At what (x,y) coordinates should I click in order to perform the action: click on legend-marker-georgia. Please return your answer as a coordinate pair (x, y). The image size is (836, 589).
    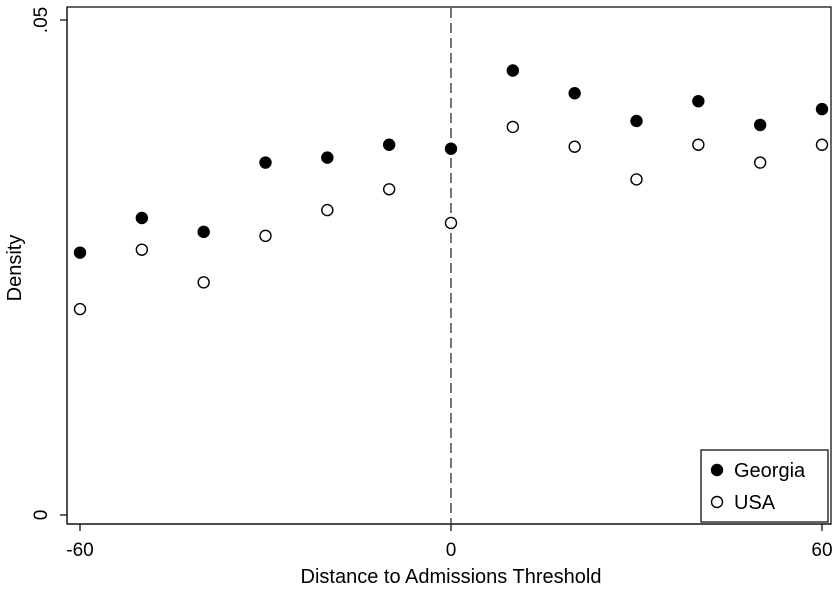
    Looking at the image, I should click on (717, 470).